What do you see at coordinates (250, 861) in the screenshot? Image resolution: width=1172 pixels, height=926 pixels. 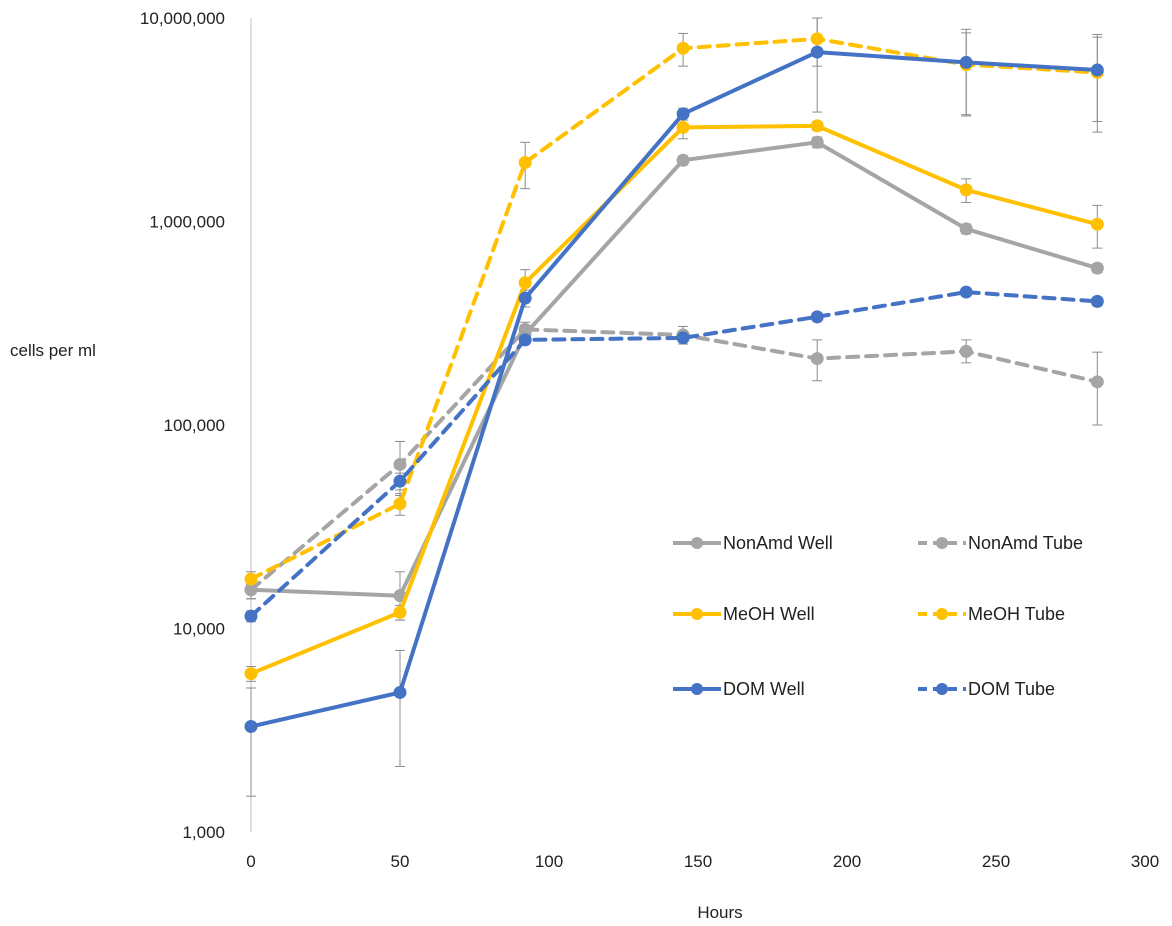 I see `x-tick-label: 0` at bounding box center [250, 861].